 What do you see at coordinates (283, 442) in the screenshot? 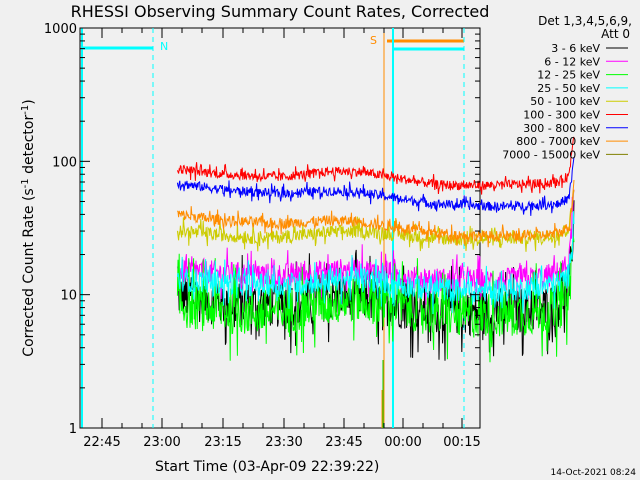
I see `x-tick-label: 23:30` at bounding box center [283, 442].